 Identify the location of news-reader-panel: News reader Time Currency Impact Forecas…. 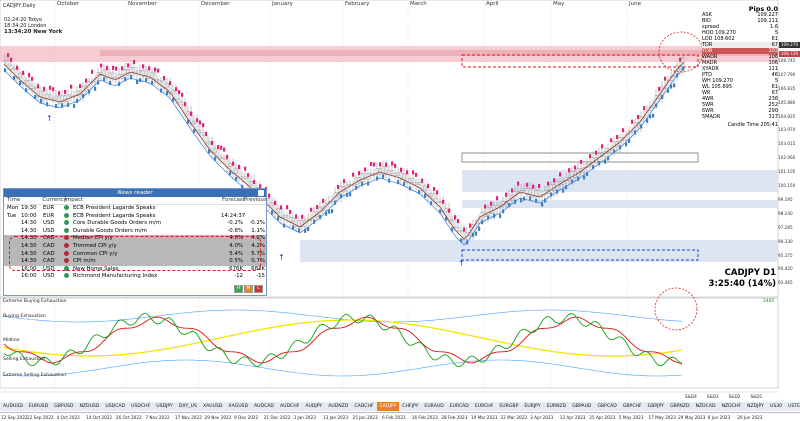
(135, 242).